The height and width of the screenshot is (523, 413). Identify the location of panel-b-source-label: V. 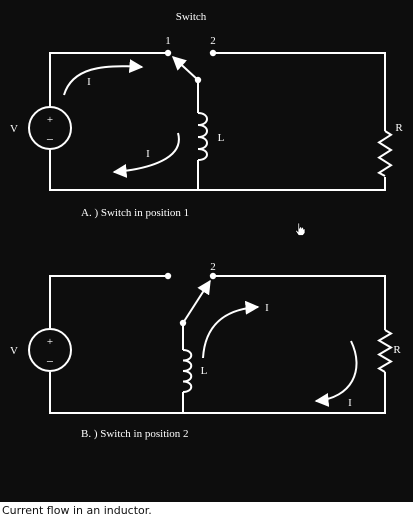
(14, 351).